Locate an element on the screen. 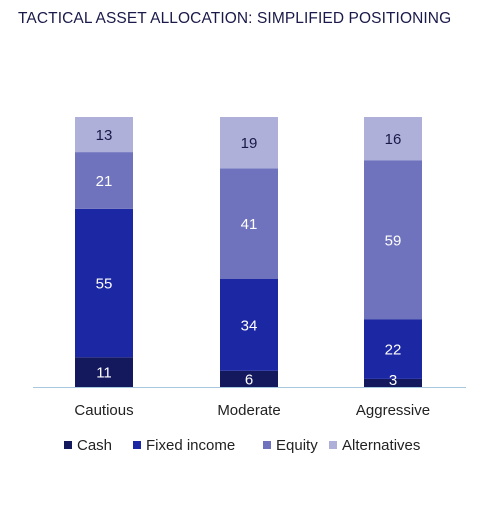  x-tick-labels-group: Cautious Moderate Aggressive is located at coordinates (252, 410).